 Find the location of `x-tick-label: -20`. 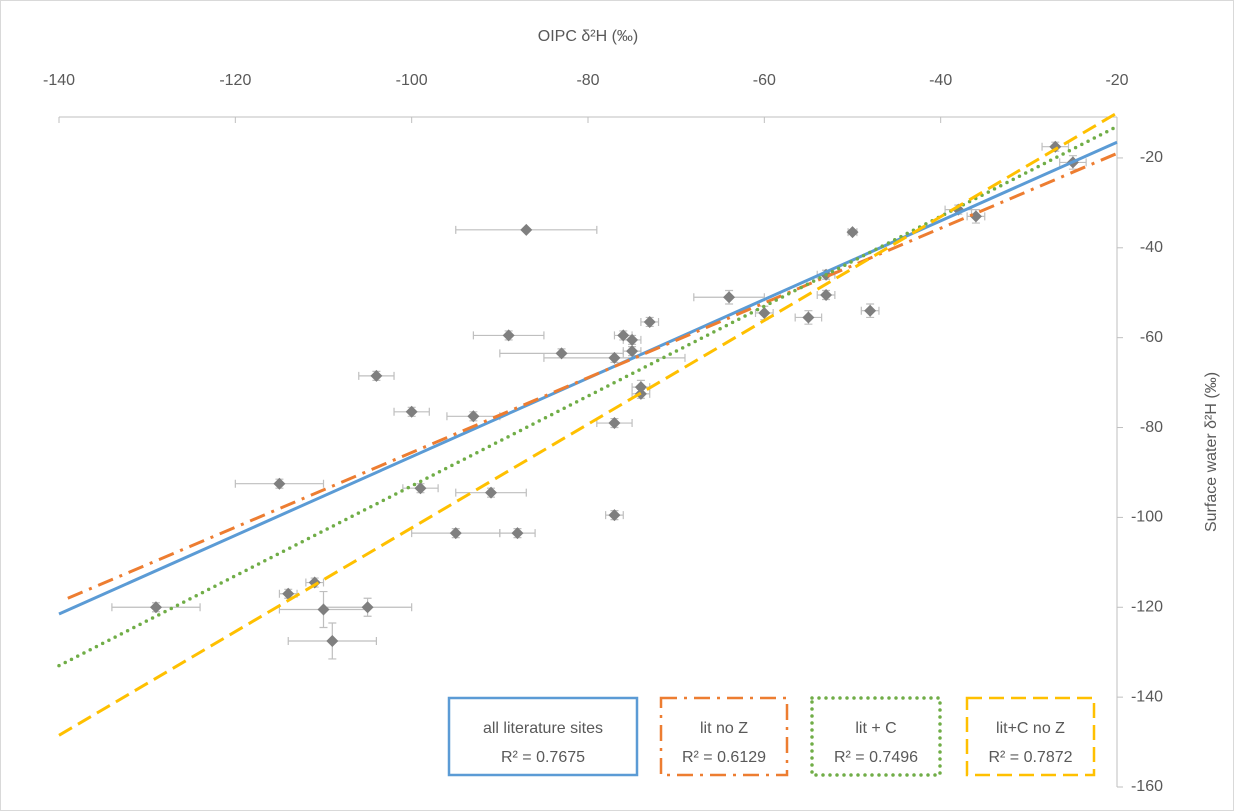

x-tick-label: -20 is located at coordinates (1116, 80).